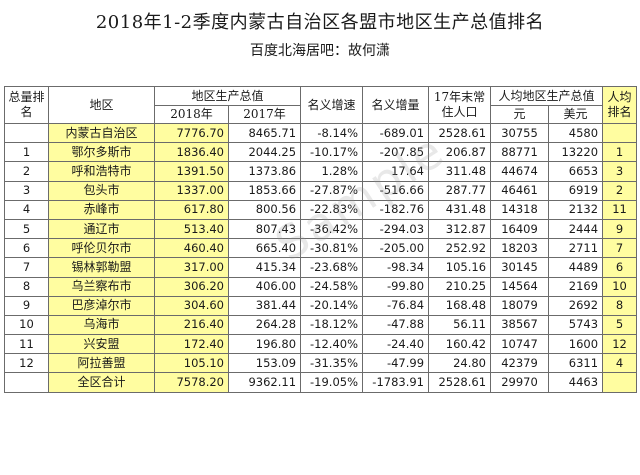 Image resolution: width=640 pixels, height=475 pixels. What do you see at coordinates (547, 96) in the screenshot?
I see `header-per-capita-gdp: 人均地区生产总值` at bounding box center [547, 96].